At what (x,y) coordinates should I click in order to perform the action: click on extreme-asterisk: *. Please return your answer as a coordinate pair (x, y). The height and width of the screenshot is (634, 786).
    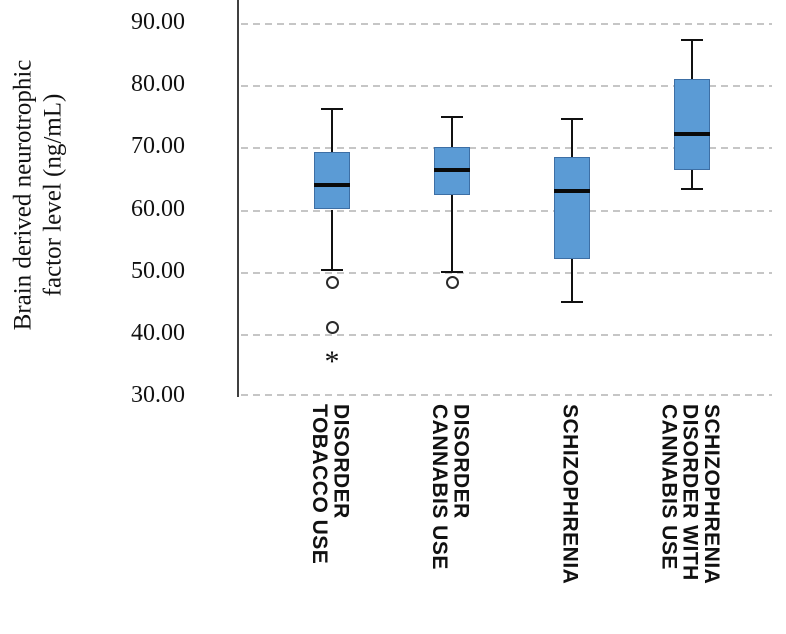
    Looking at the image, I should click on (332, 361).